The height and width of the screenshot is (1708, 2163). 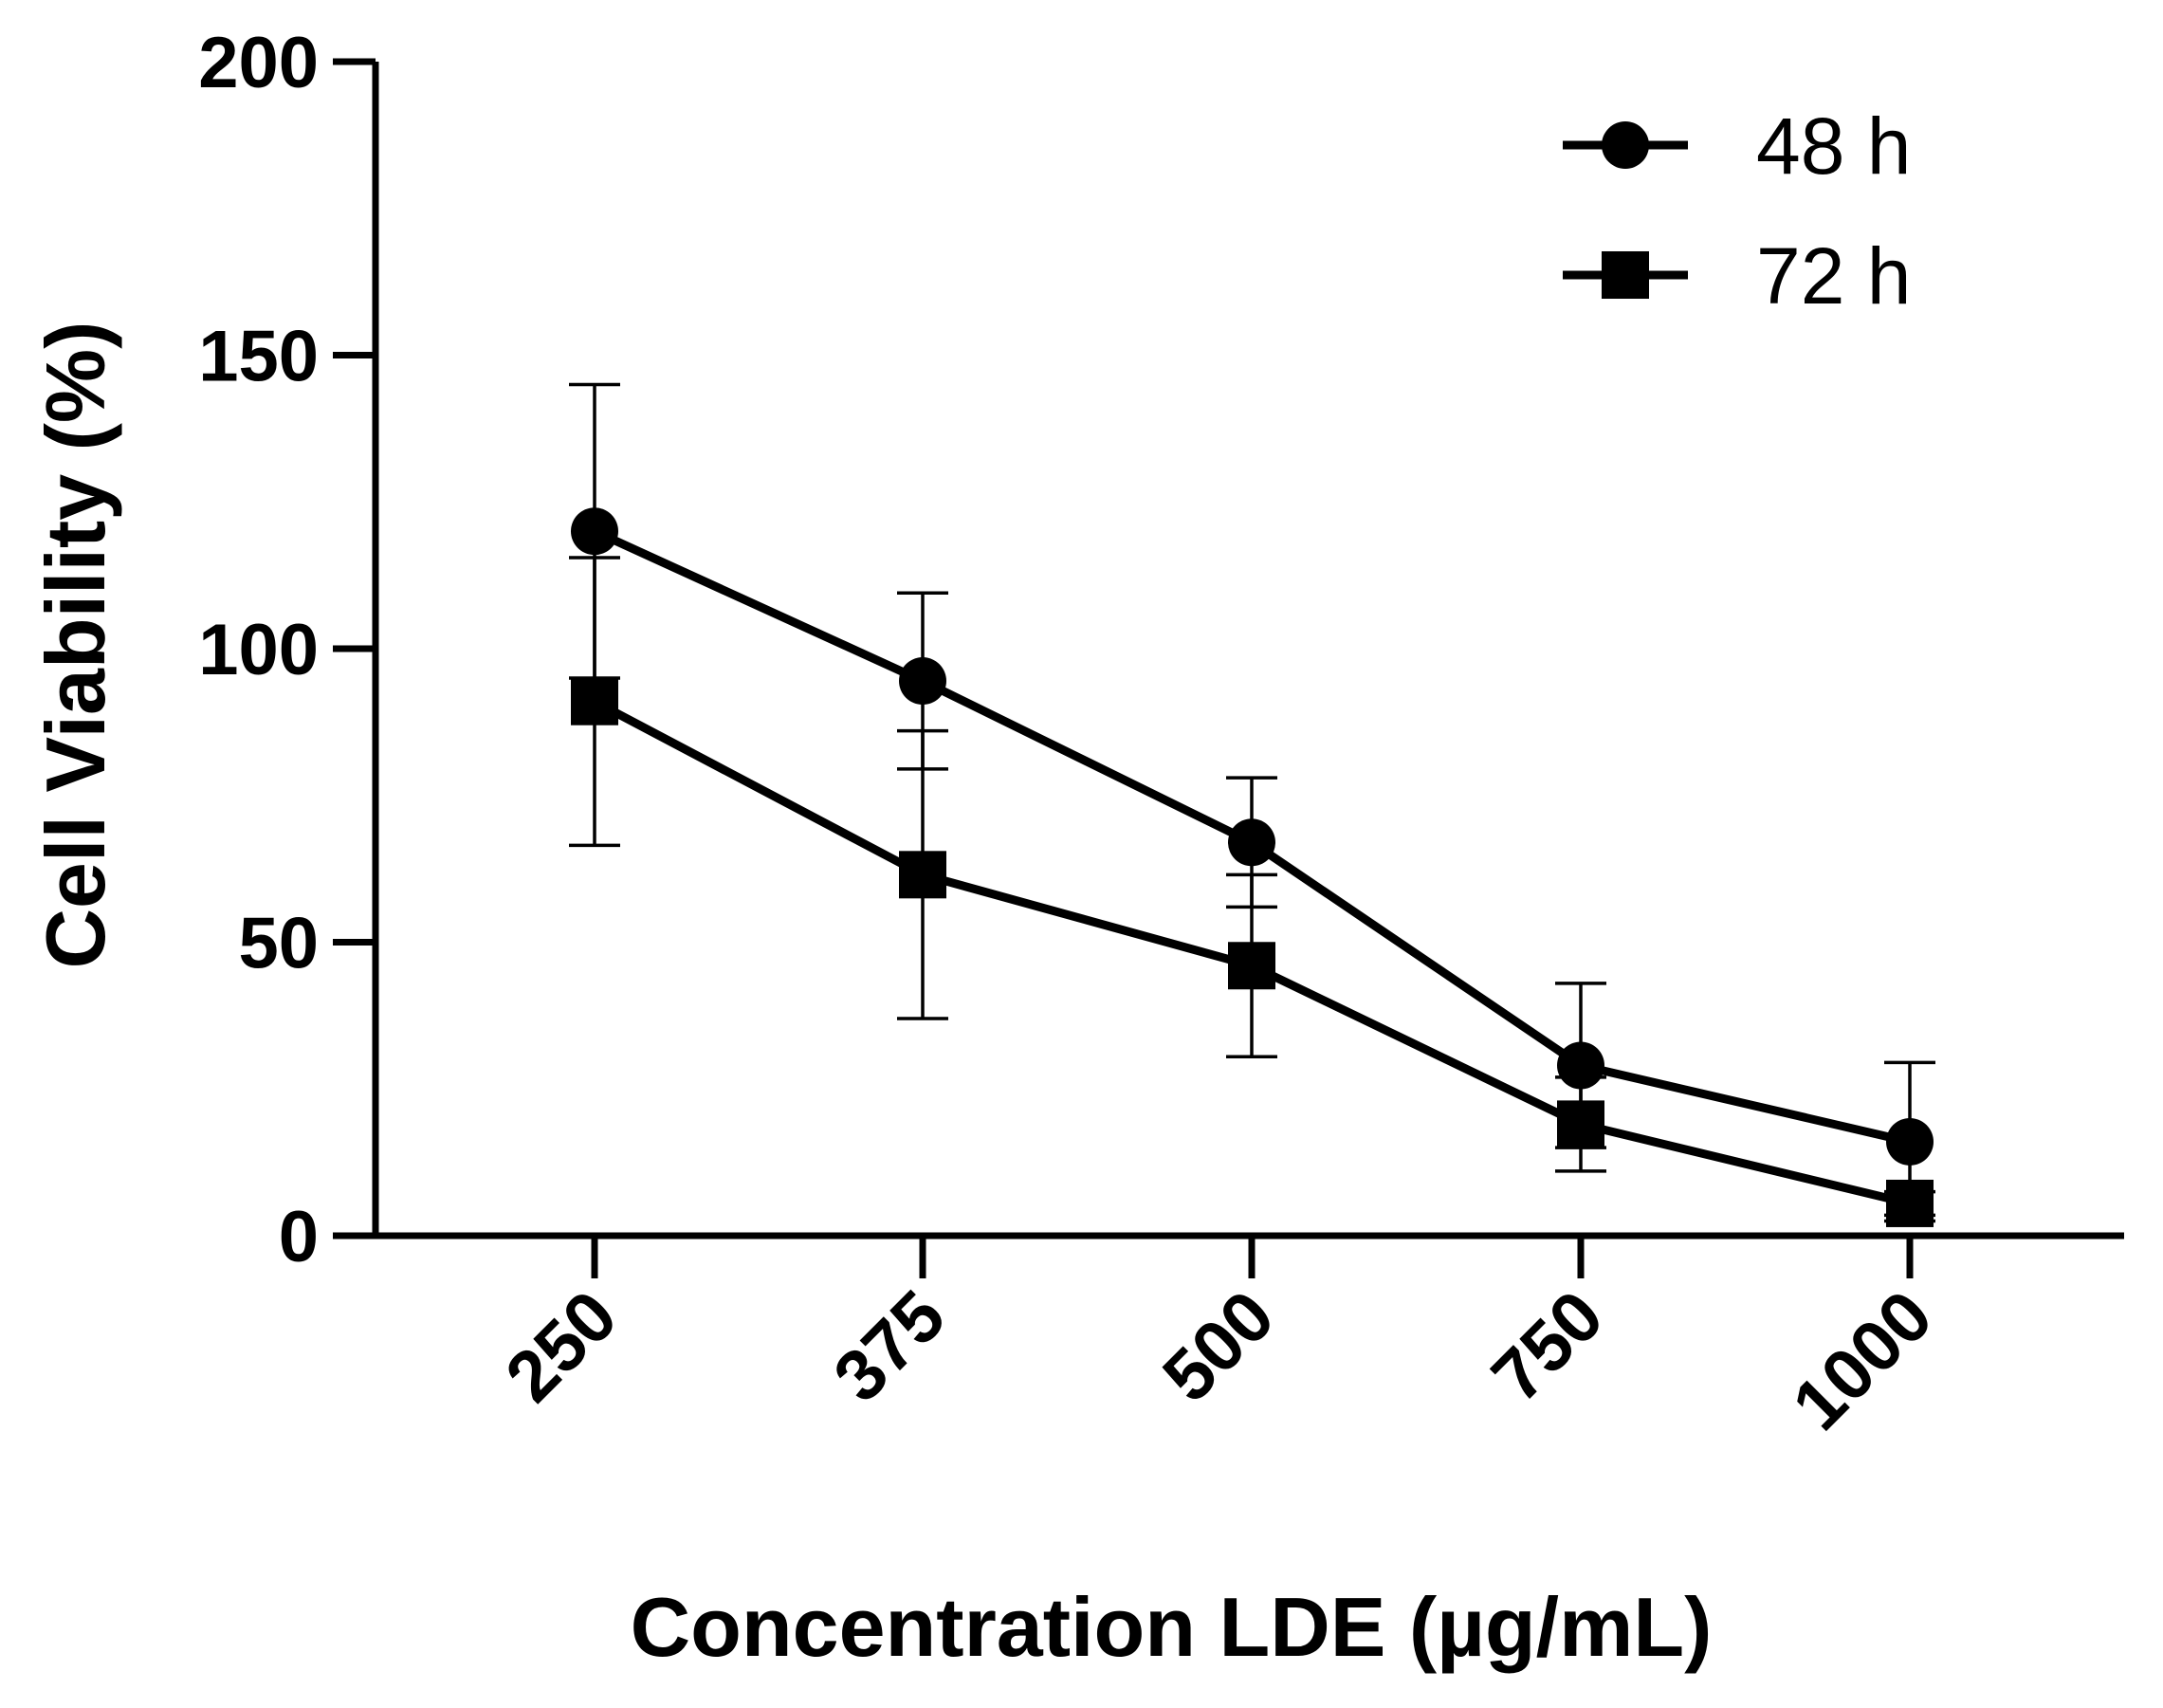 What do you see at coordinates (299, 1237) in the screenshot?
I see `y-tick-label: 0` at bounding box center [299, 1237].